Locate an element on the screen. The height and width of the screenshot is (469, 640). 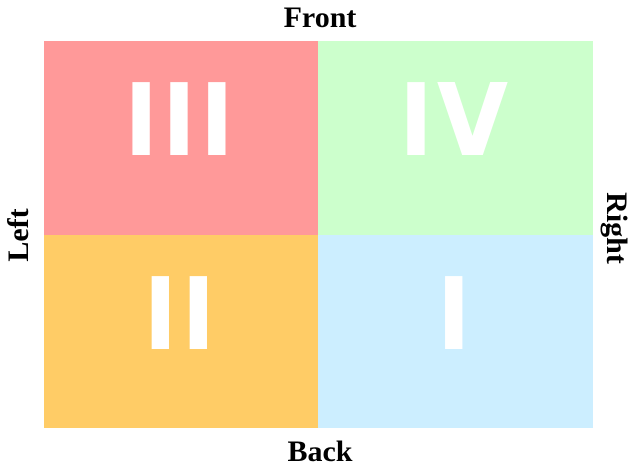
quadrant-numeral-ii: II is located at coordinates (181, 314).